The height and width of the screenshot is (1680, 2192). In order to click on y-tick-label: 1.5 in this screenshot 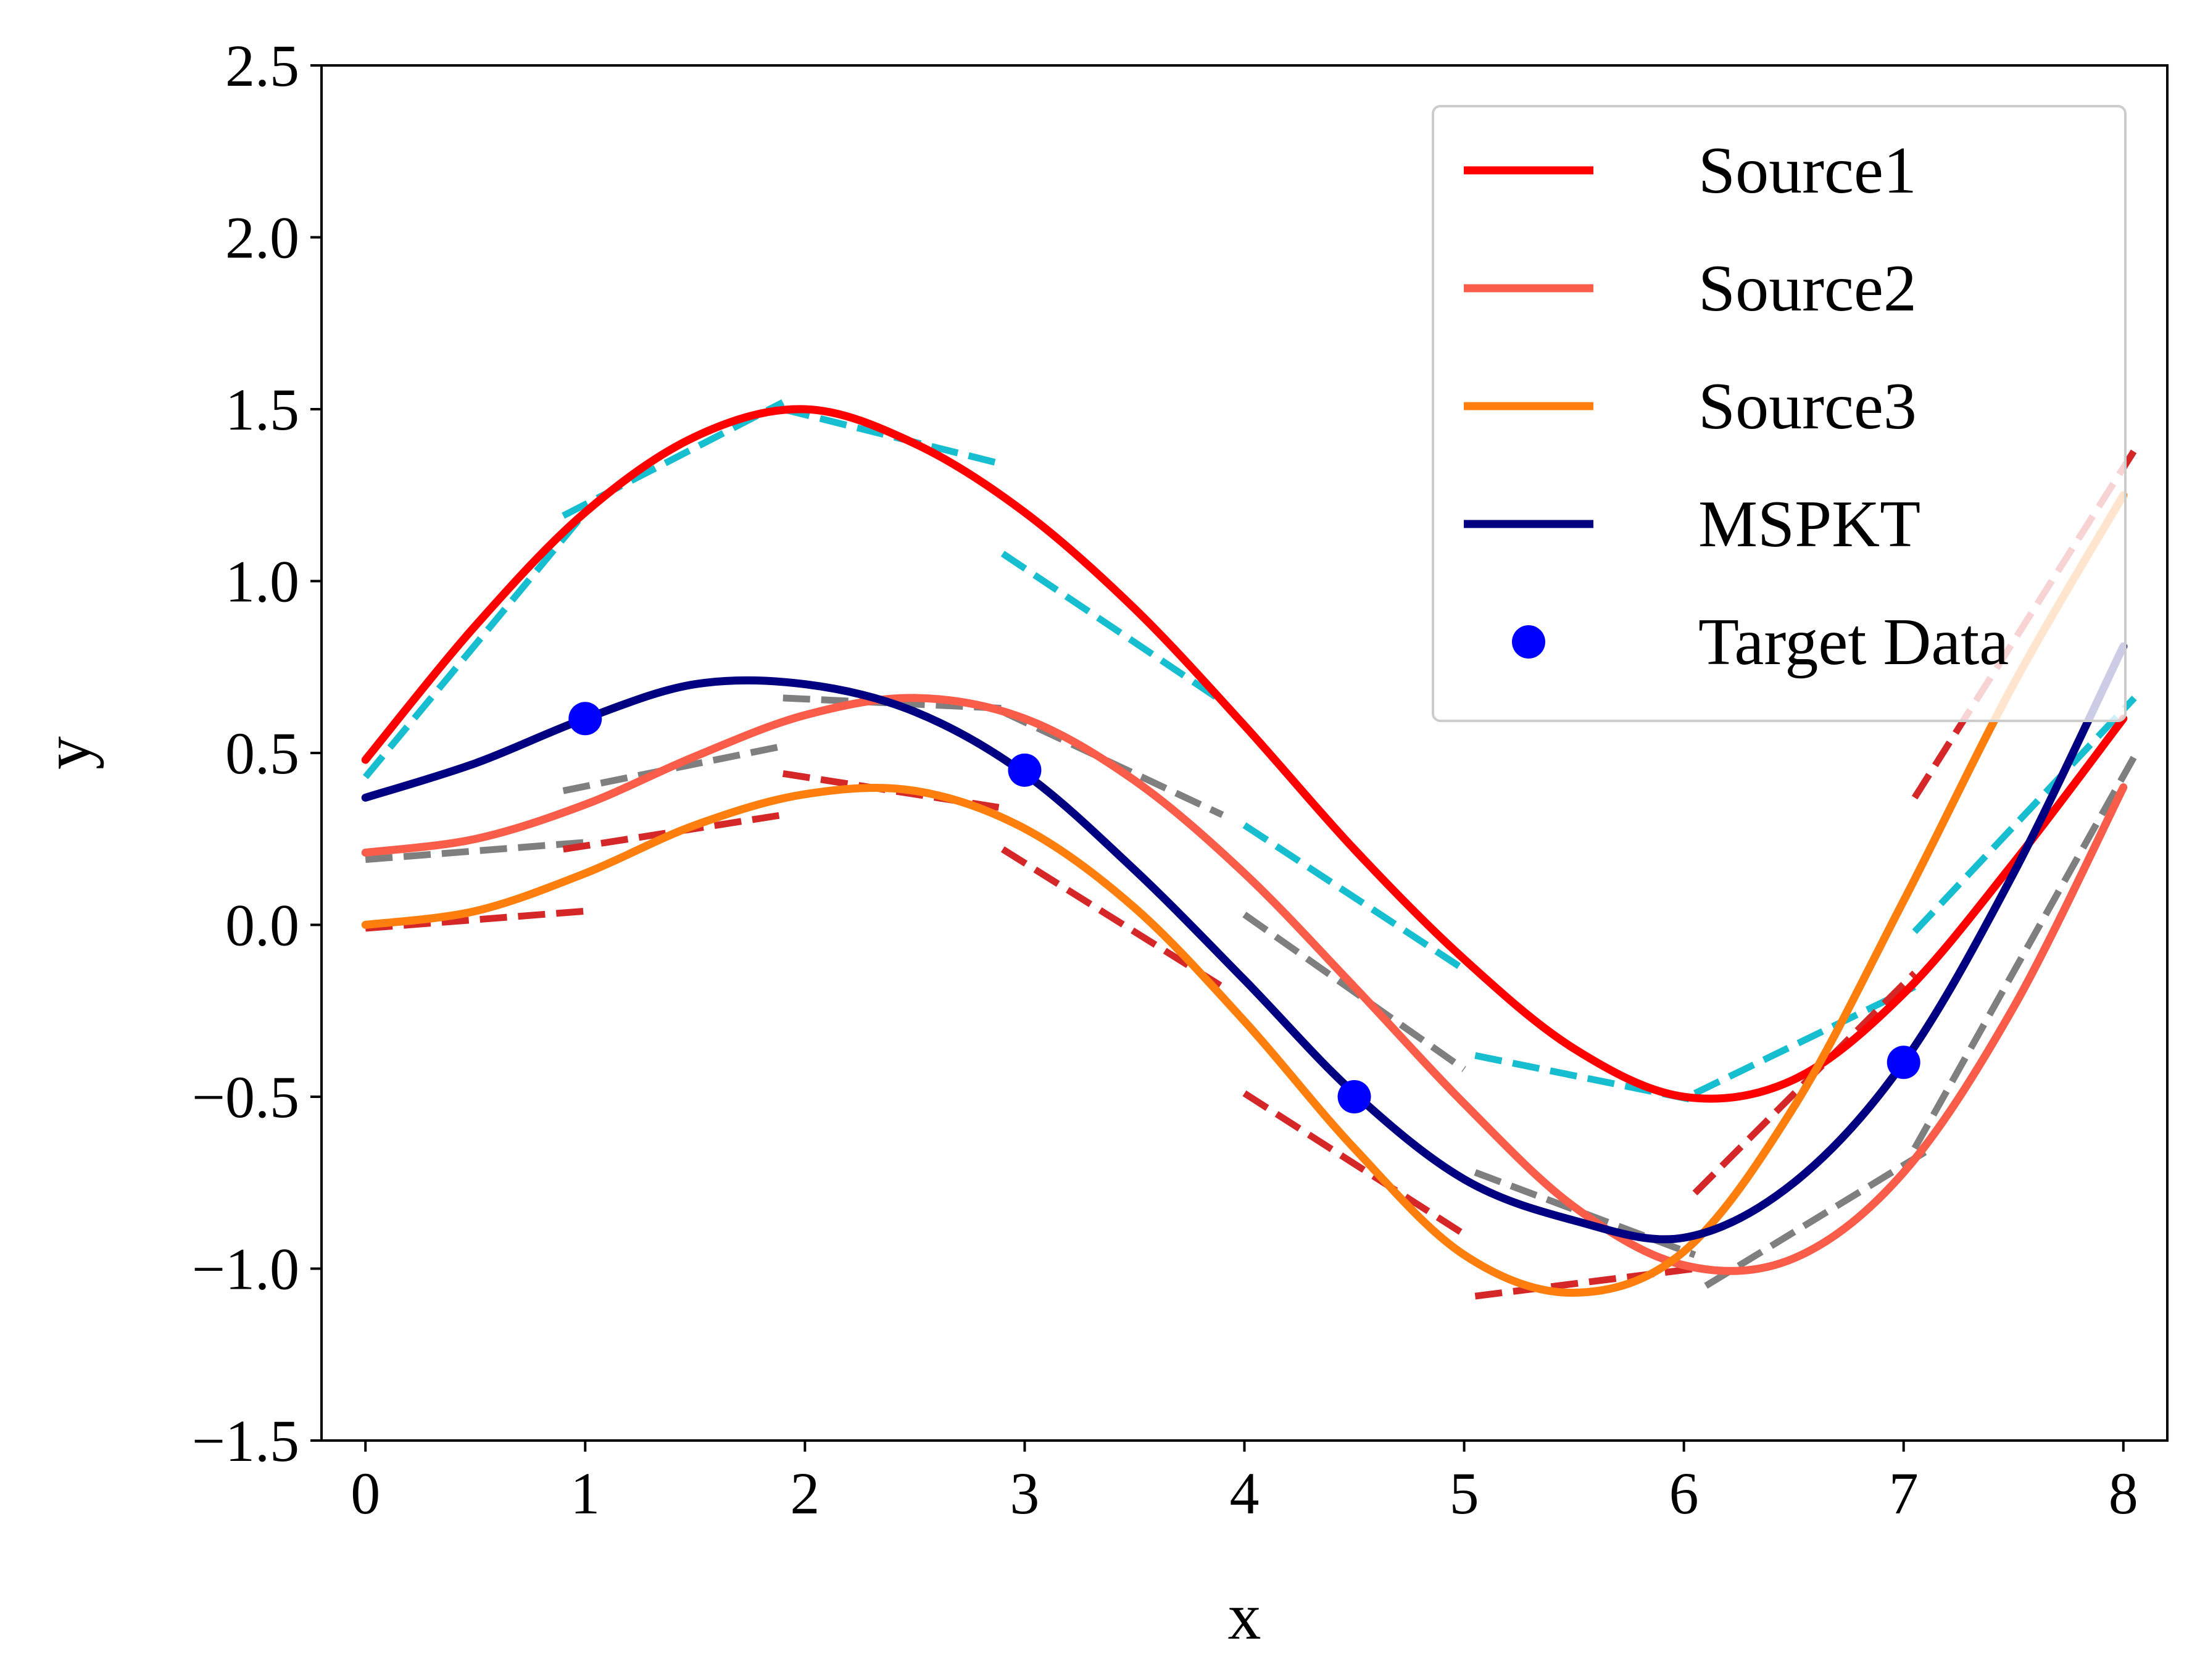, I will do `click(262, 409)`.